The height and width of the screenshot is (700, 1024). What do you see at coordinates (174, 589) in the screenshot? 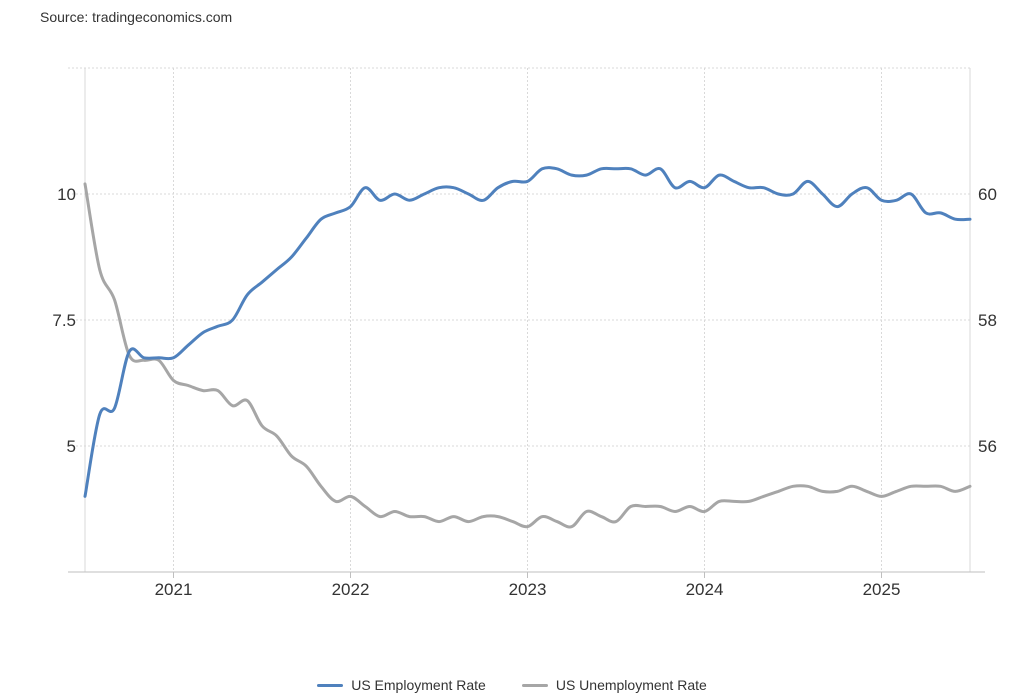
I see `x-tick-label: 2021` at bounding box center [174, 589].